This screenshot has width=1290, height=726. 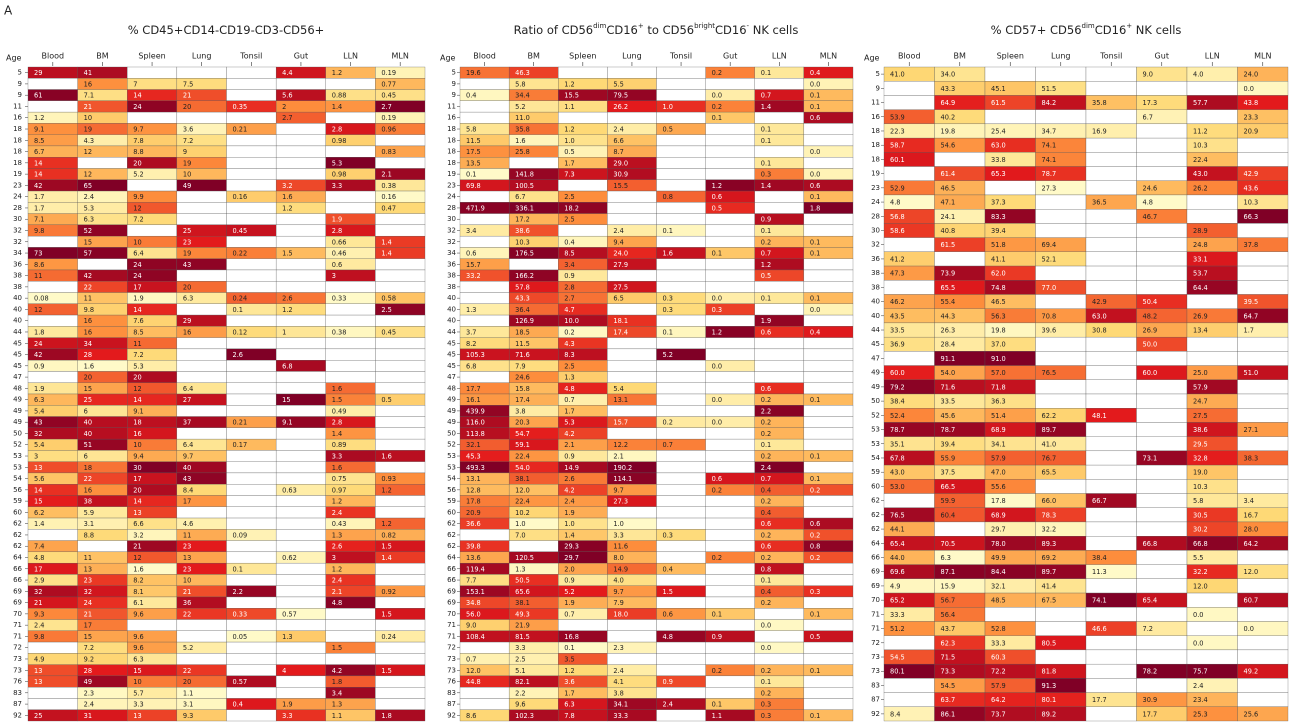 I want to click on row-label: 62, so click(x=875, y=501).